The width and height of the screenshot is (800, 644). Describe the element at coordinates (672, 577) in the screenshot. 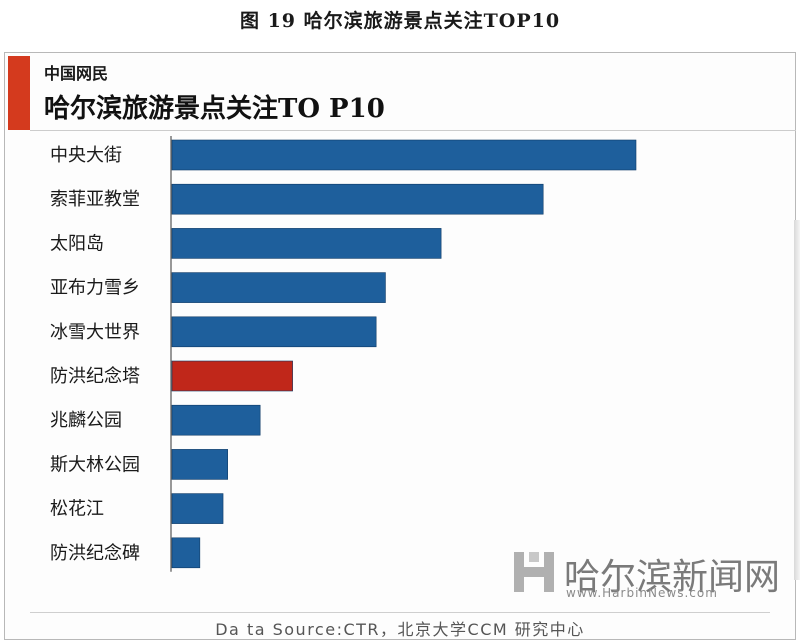

I see `watermark-name: 哈尔滨新闻网` at that location.